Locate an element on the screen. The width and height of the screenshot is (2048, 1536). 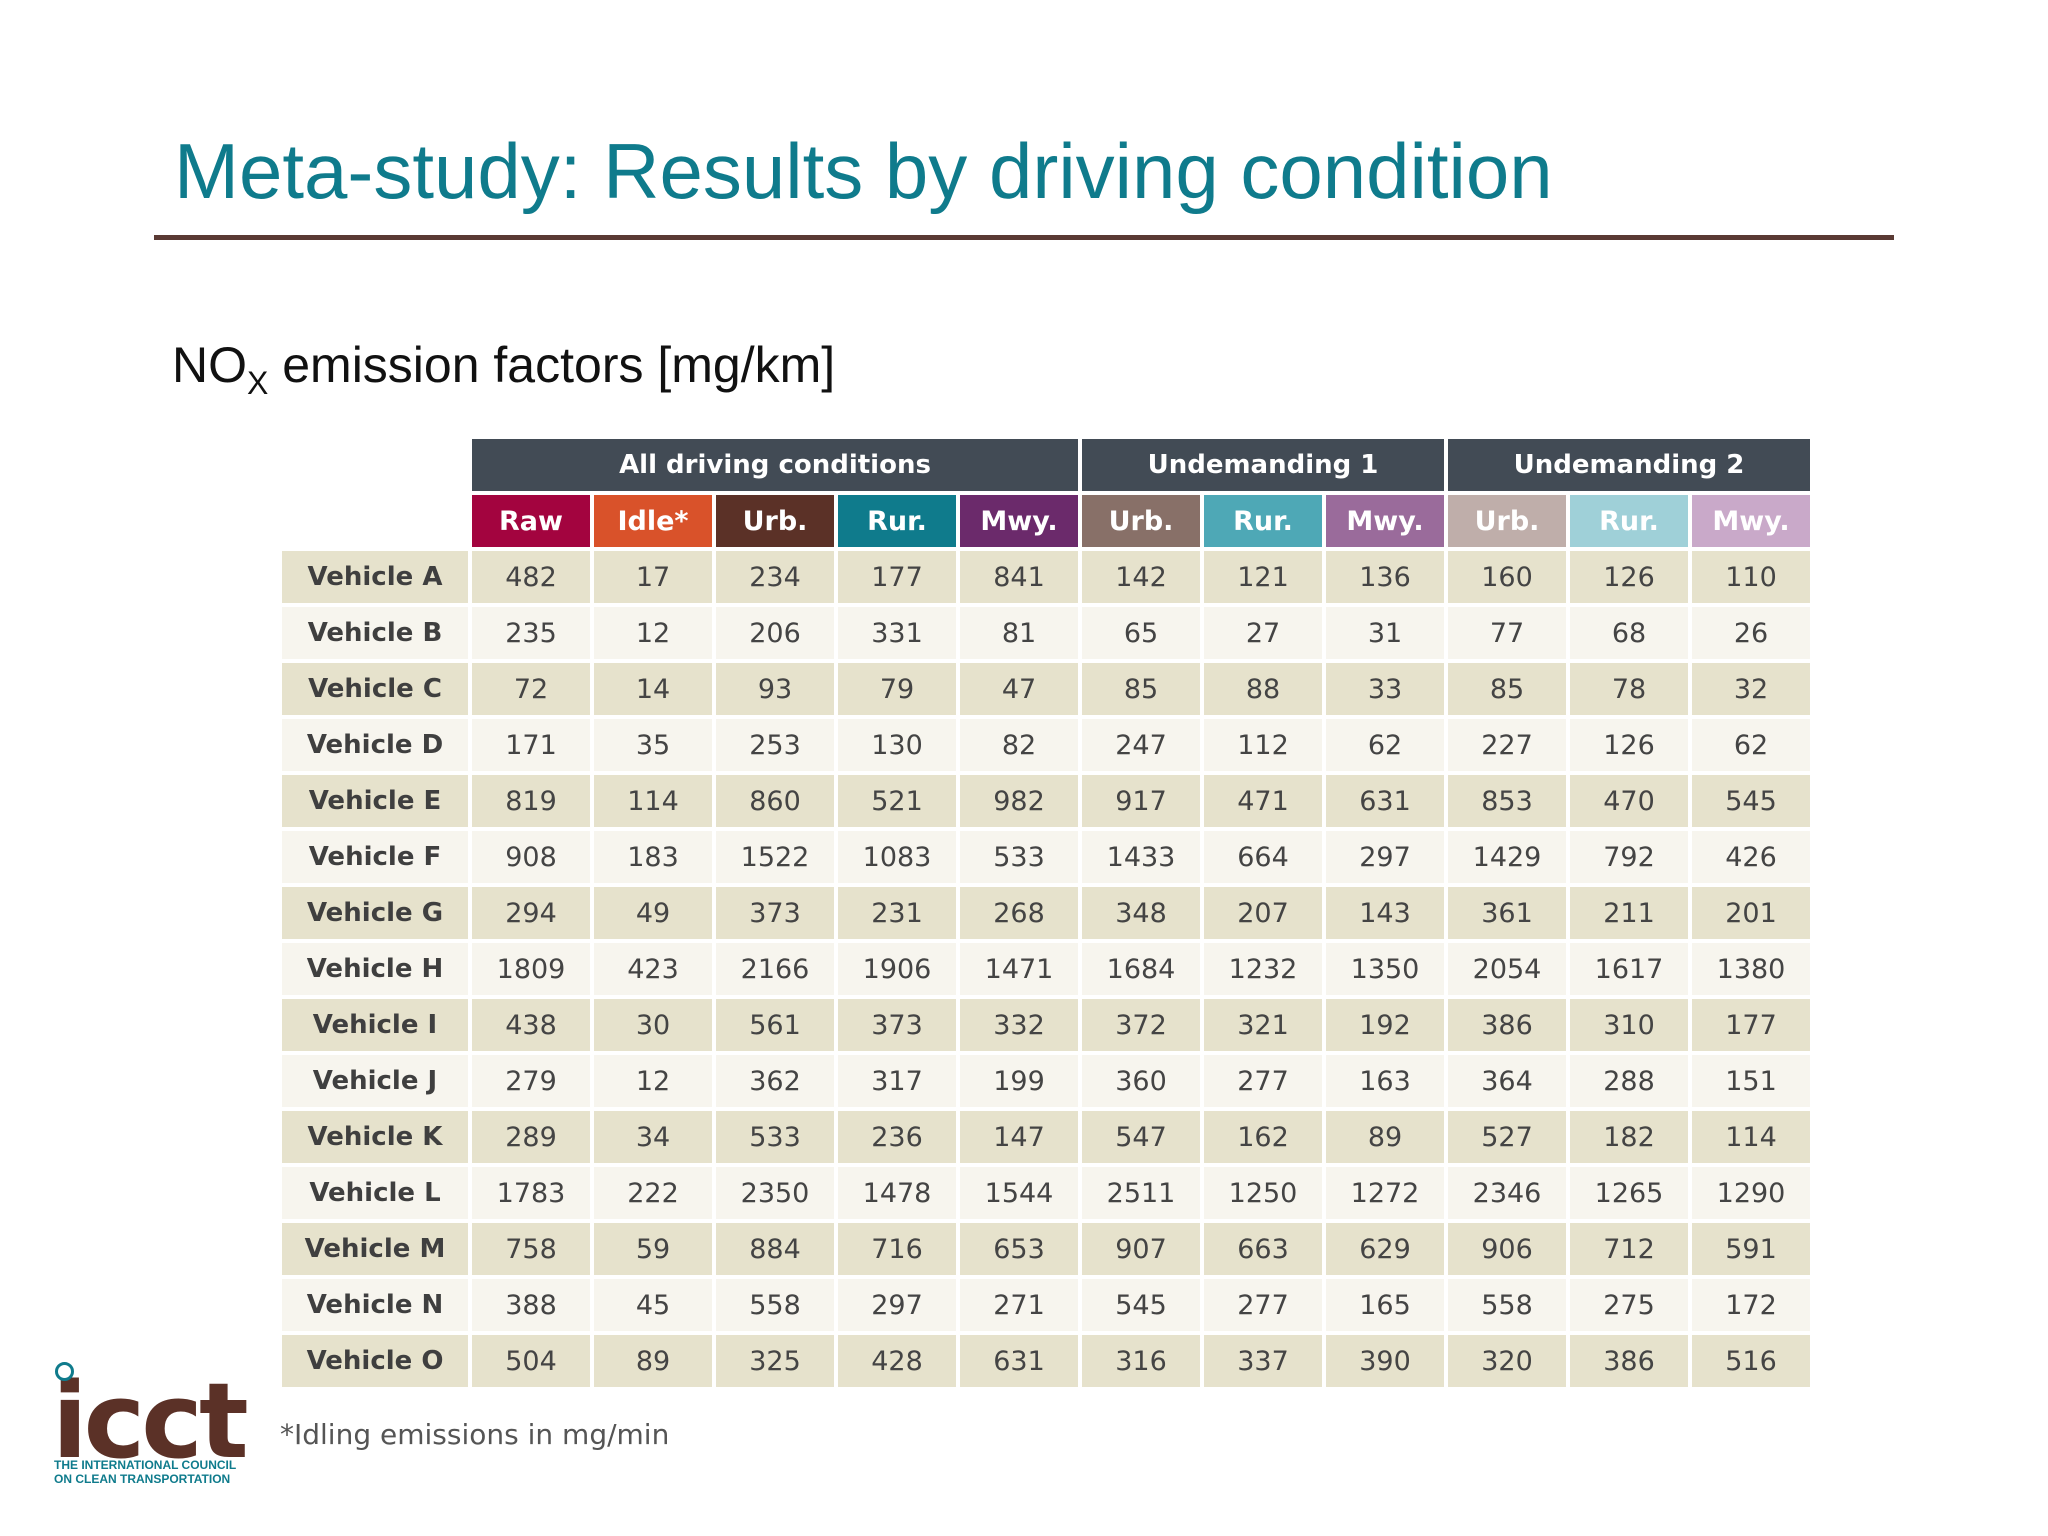
table-cell: 121 is located at coordinates (1263, 577).